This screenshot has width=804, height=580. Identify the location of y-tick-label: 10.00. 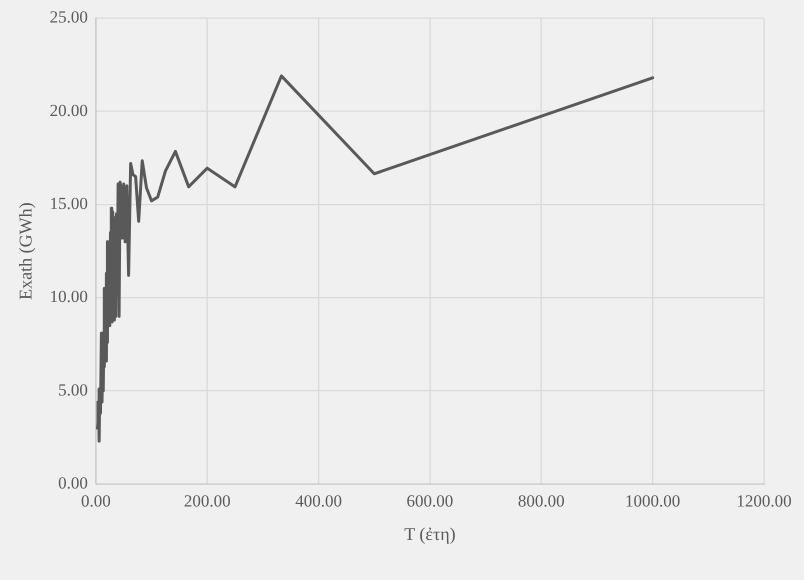
(69, 296).